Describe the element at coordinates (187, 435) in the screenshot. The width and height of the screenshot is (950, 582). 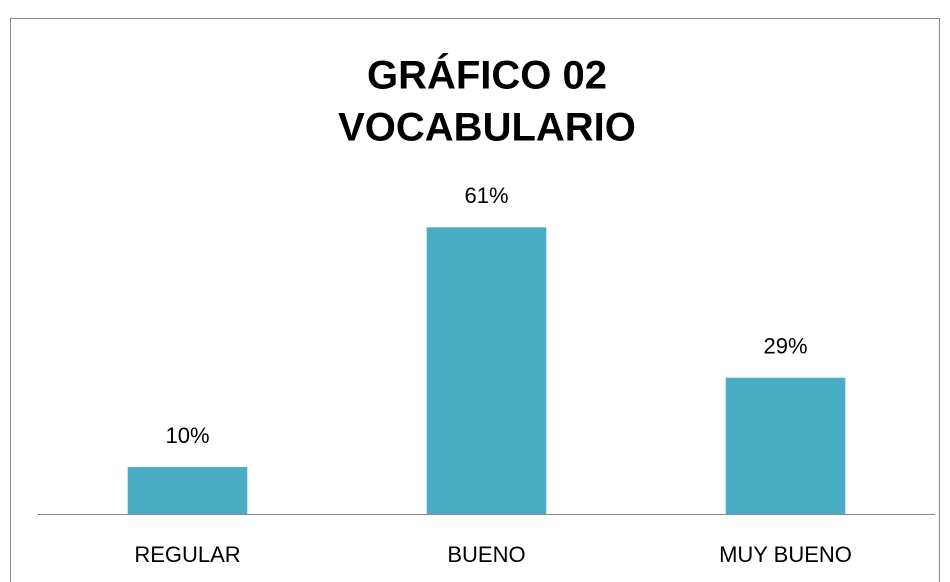
I see `data-label: 10%` at that location.